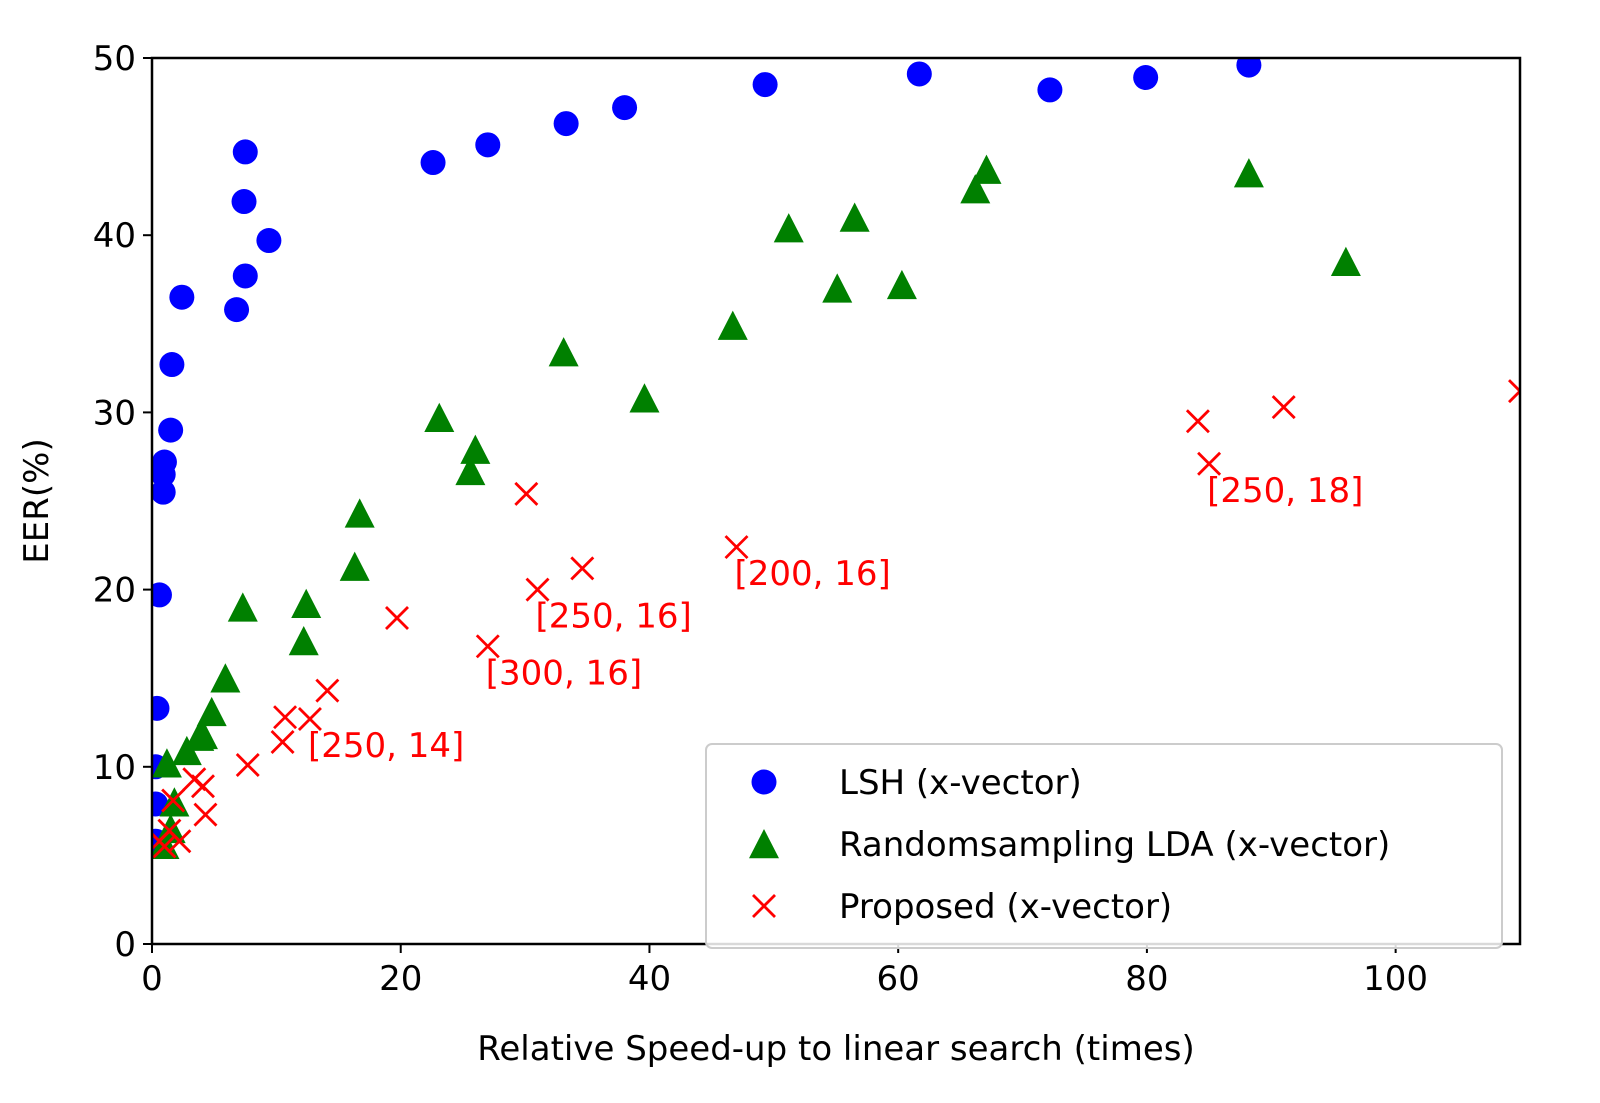  I want to click on annotation-label-1: [300, 16], so click(564, 673).